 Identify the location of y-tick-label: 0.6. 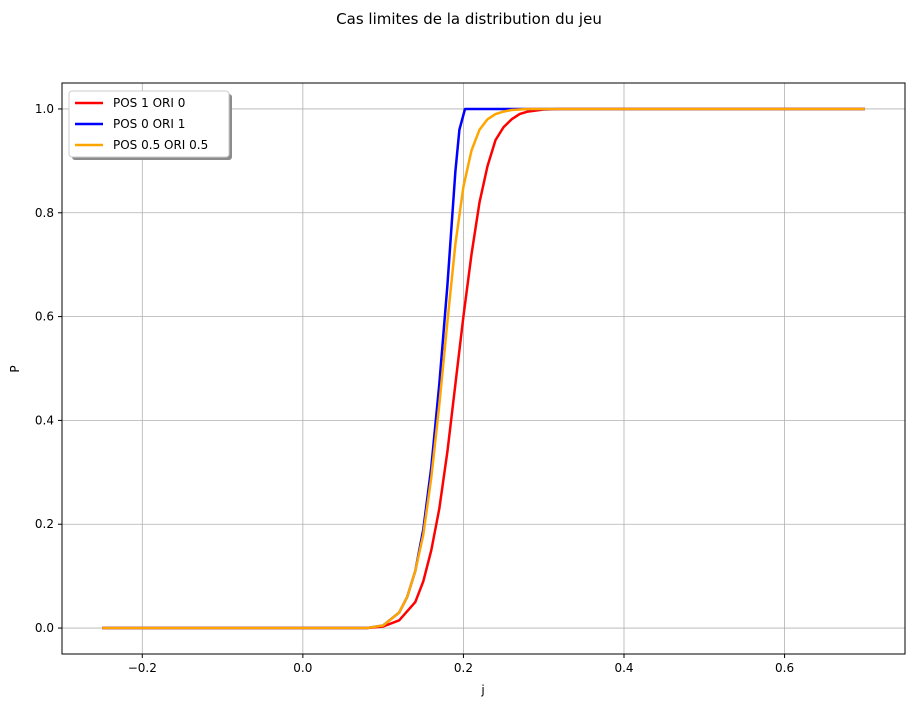
(44, 317).